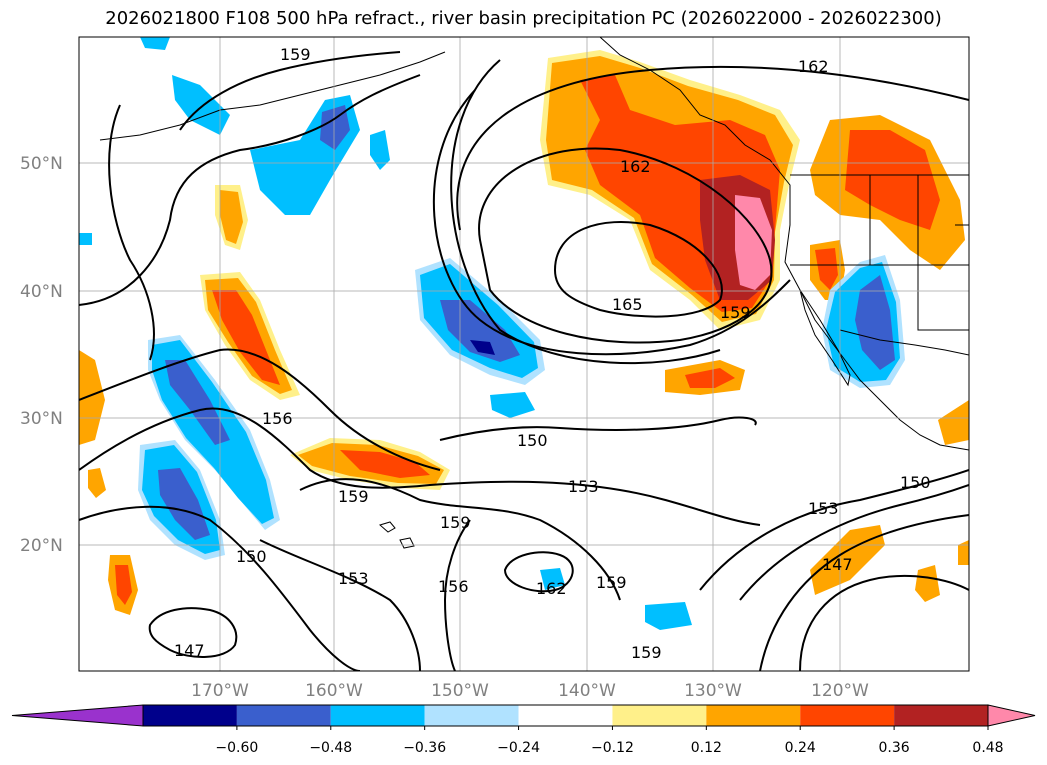 This screenshot has height=765, width=1047. I want to click on contour-150-mid, so click(598, 428).